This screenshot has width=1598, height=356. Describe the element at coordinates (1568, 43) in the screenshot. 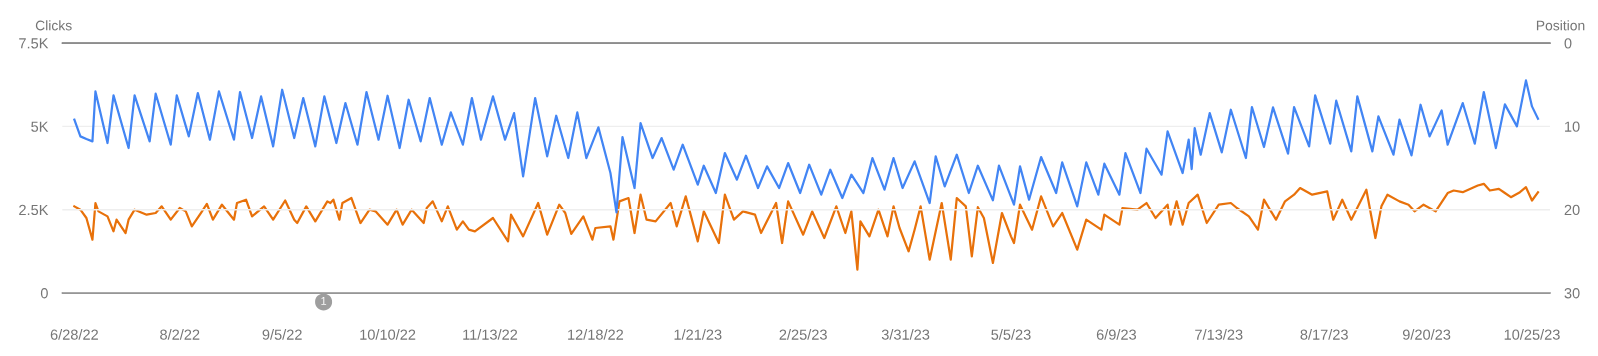

I see `y2-tick-label: 0` at that location.